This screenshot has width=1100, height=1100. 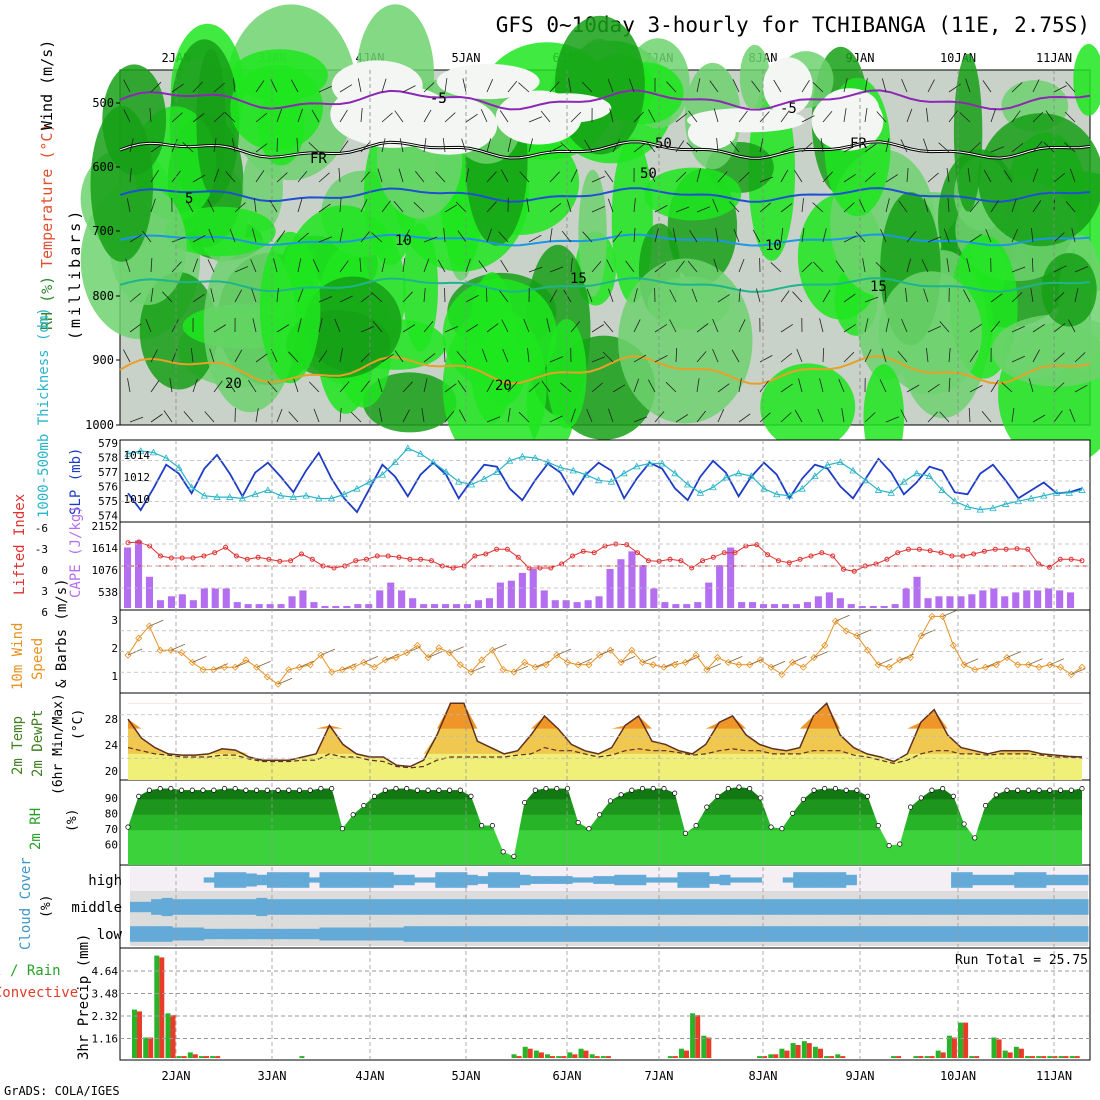 What do you see at coordinates (711, 133) in the screenshot?
I see `dry-area` at bounding box center [711, 133].